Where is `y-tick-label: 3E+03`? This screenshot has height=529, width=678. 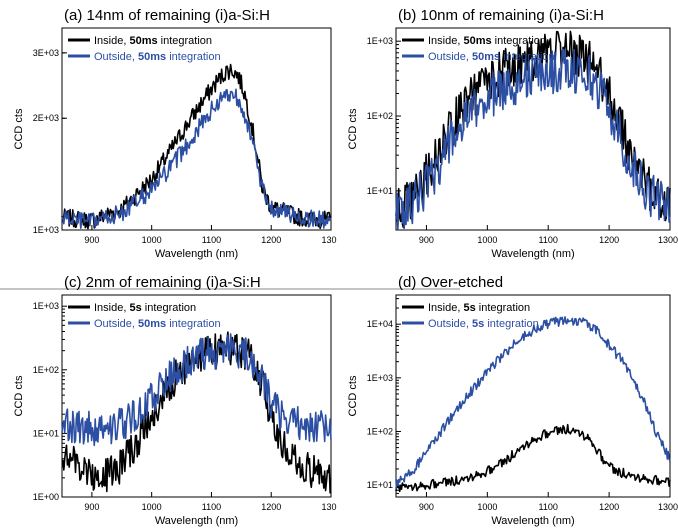
y-tick-label: 3E+03 is located at coordinates (46, 53).